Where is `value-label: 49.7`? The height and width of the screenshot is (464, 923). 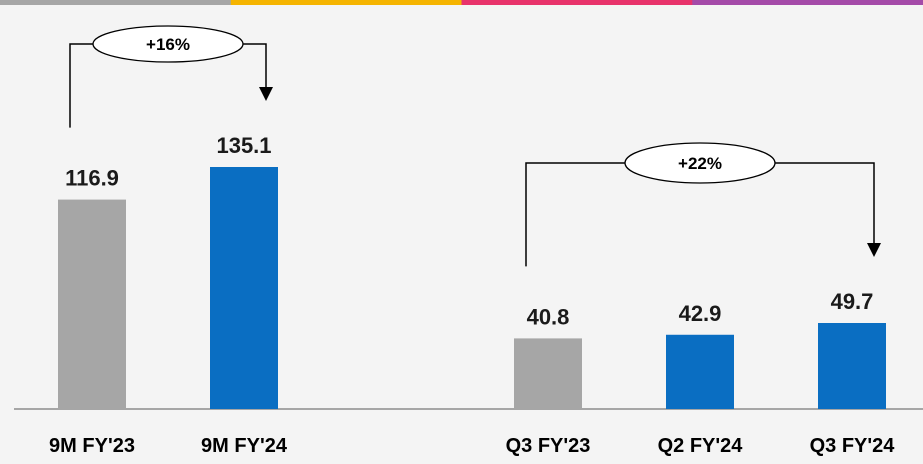 value-label: 49.7 is located at coordinates (852, 301).